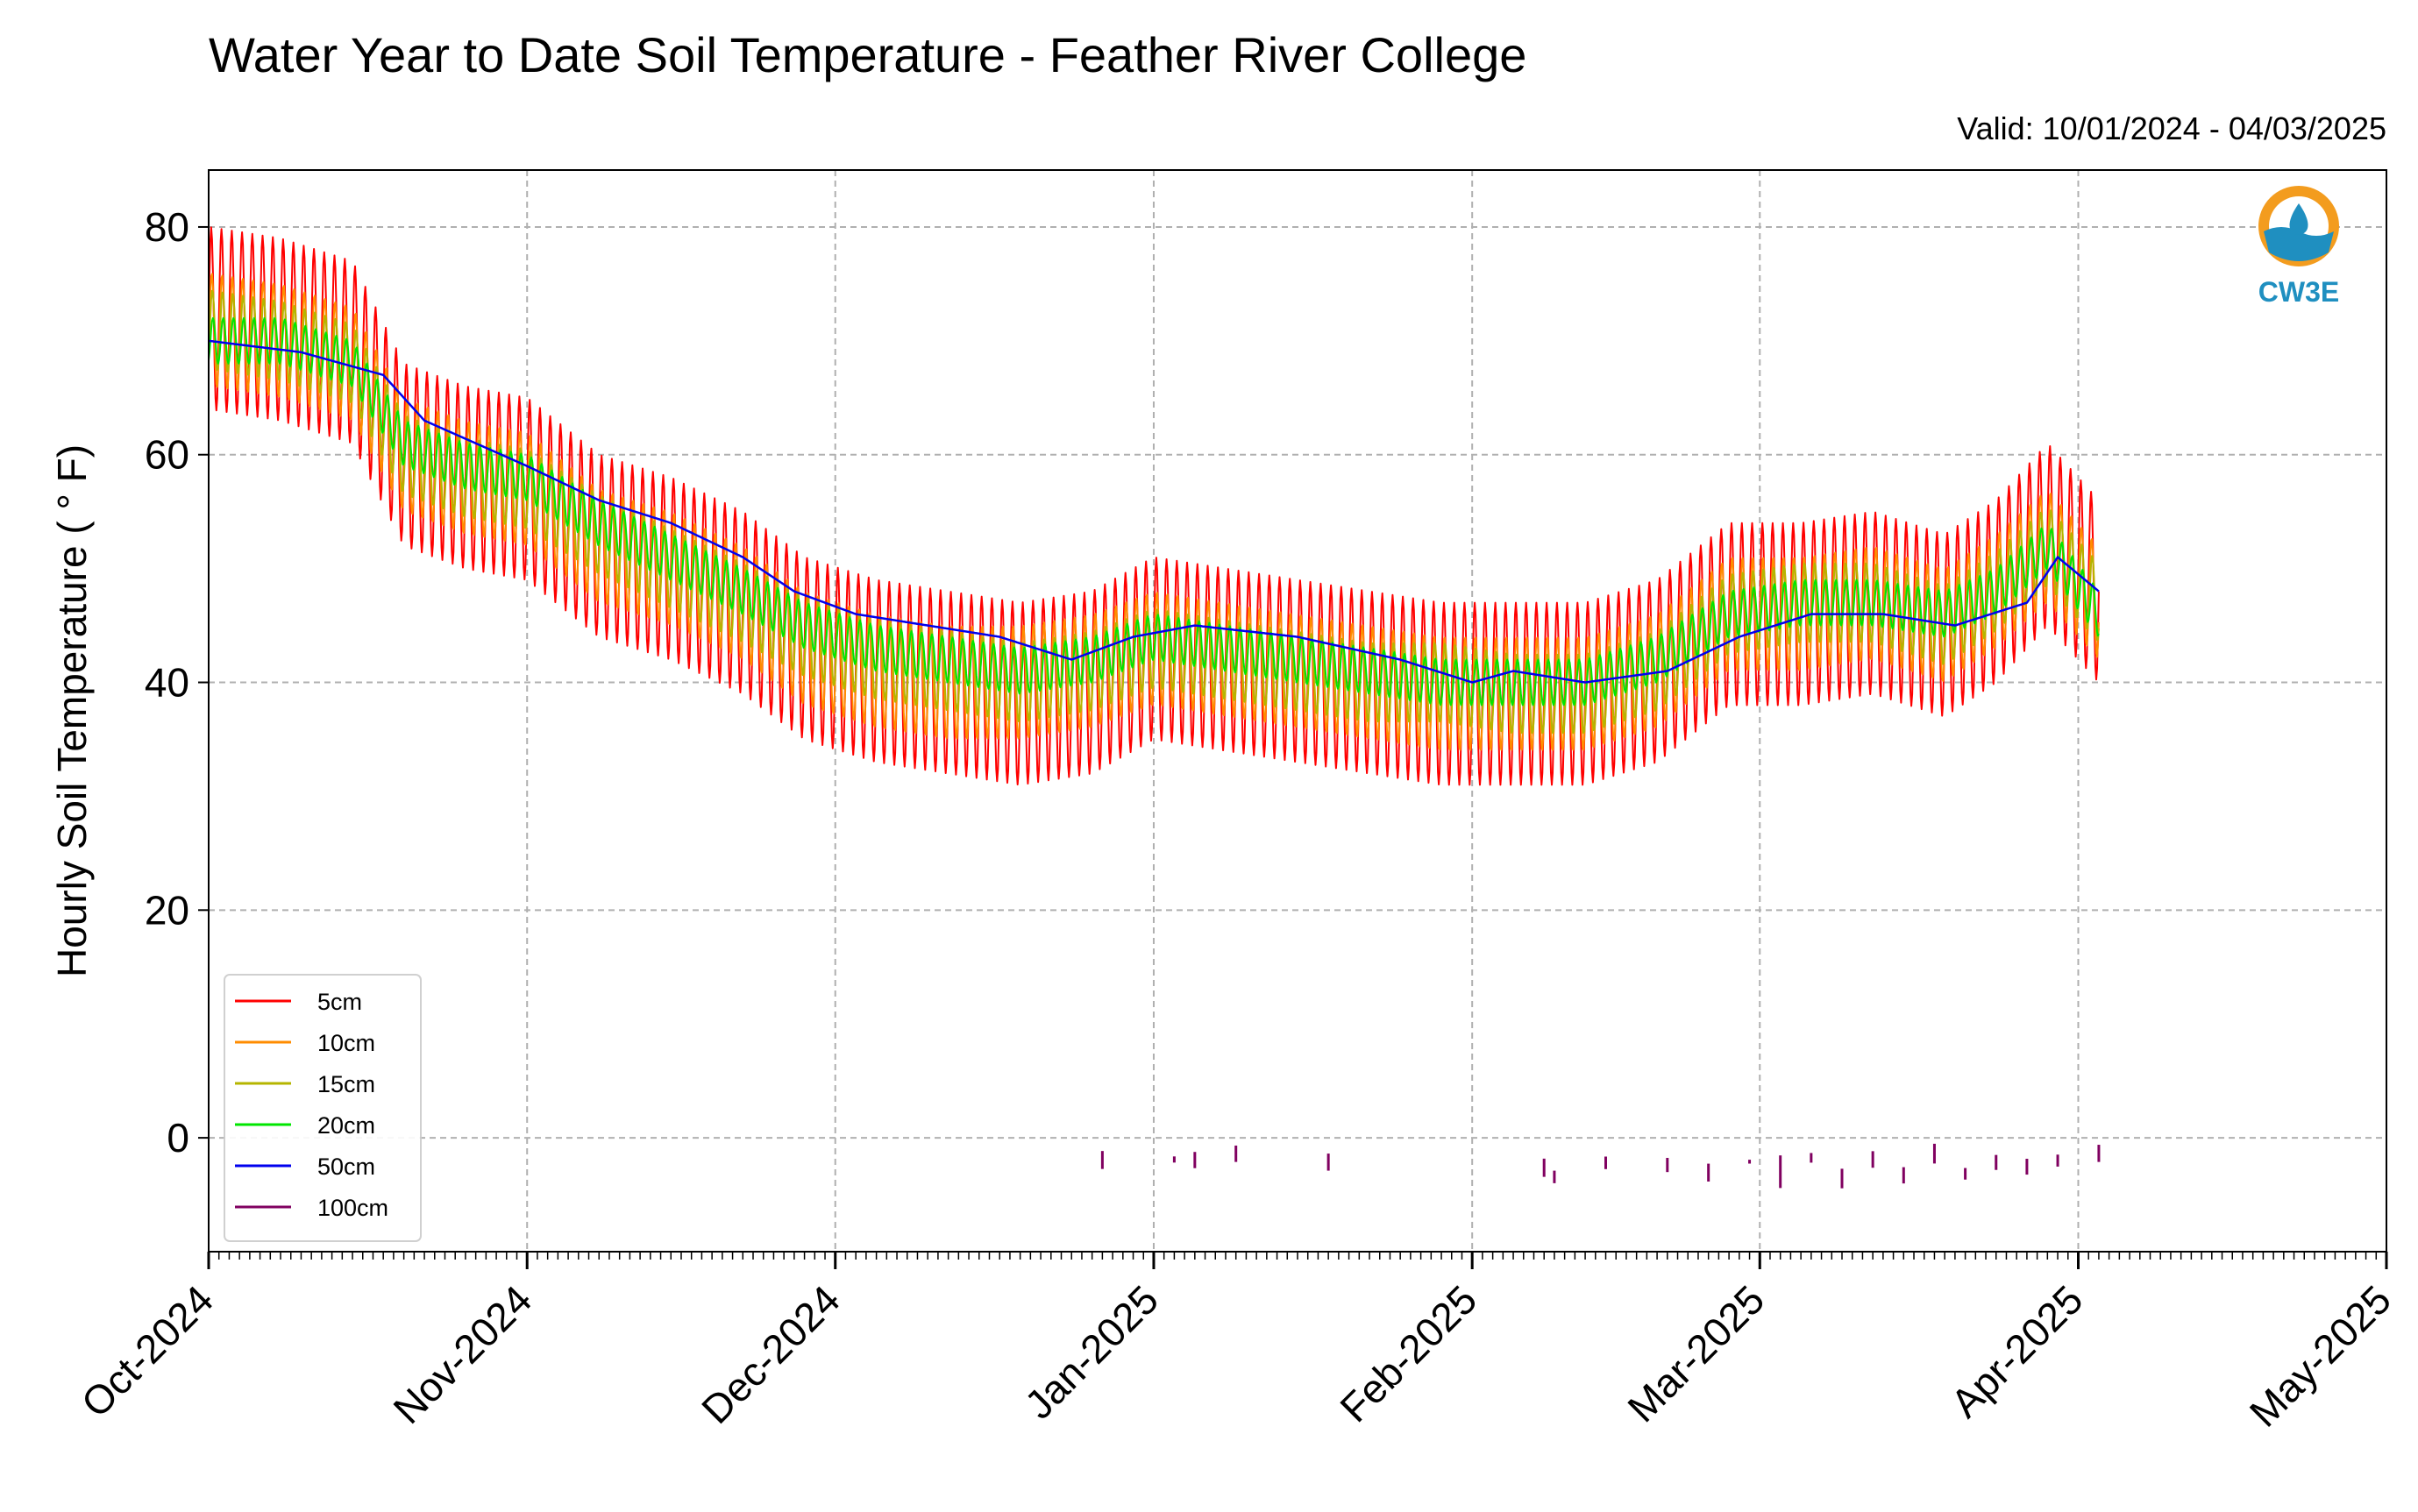 This screenshot has height=1512, width=2418. Describe the element at coordinates (346, 1084) in the screenshot. I see `legend-label: 15cm` at that location.